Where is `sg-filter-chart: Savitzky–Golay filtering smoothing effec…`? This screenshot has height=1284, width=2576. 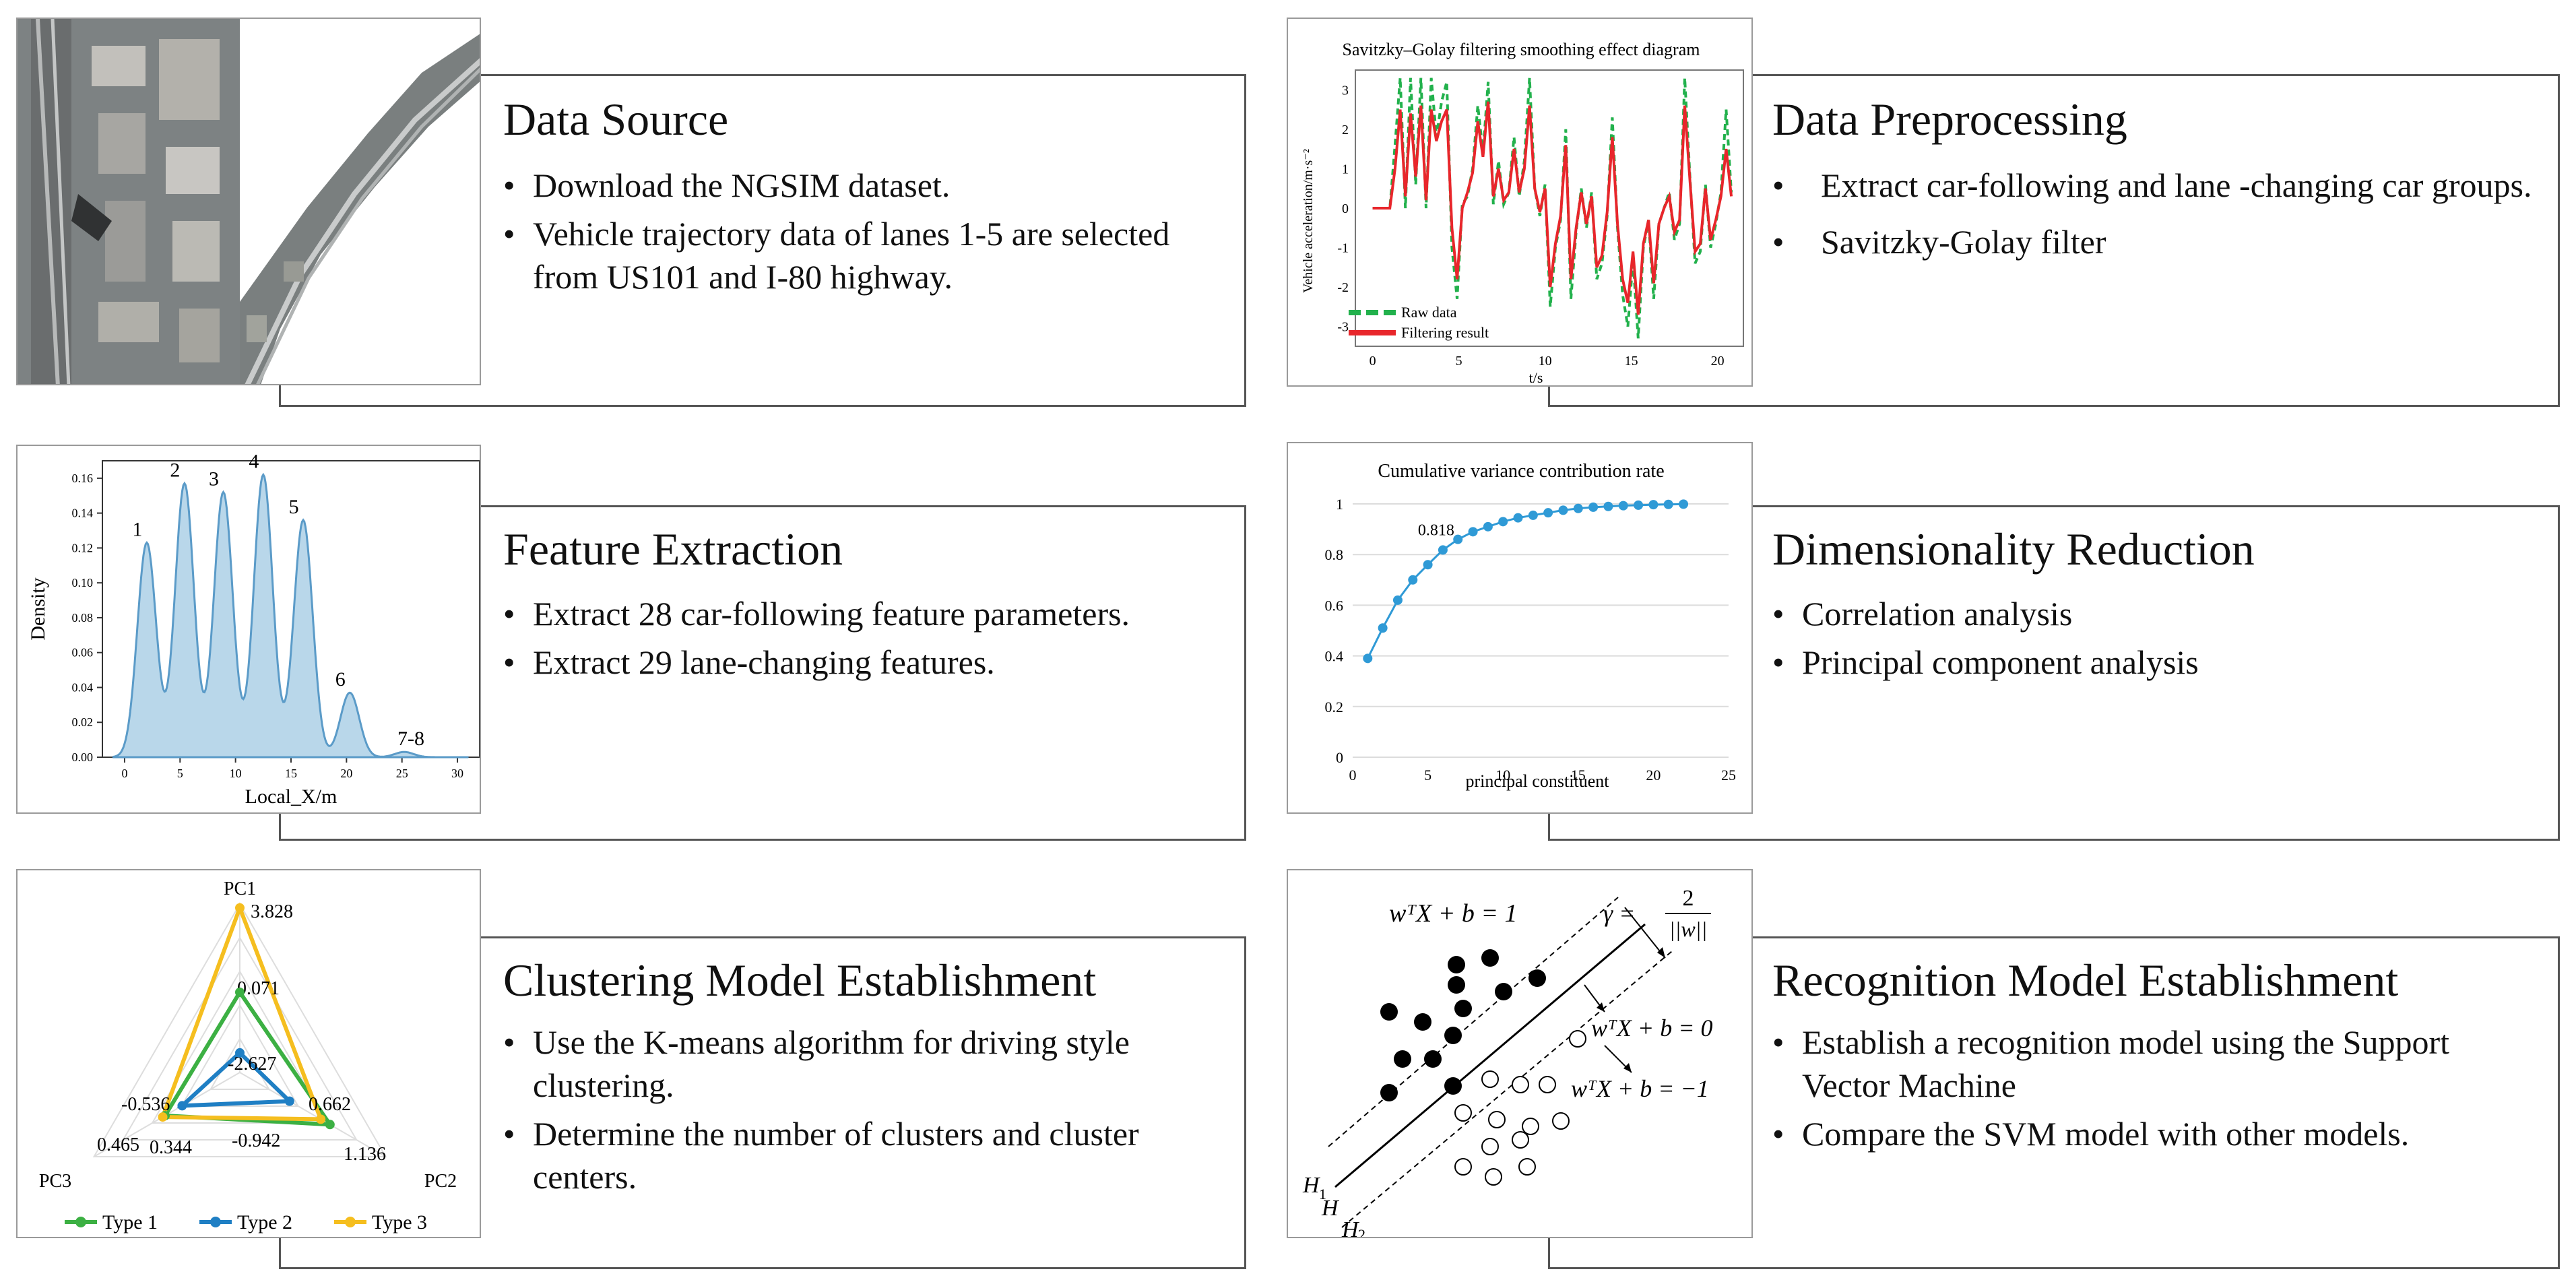
sg-filter-chart: Savitzky–Golay filtering smoothing effec… is located at coordinates (1523, 213).